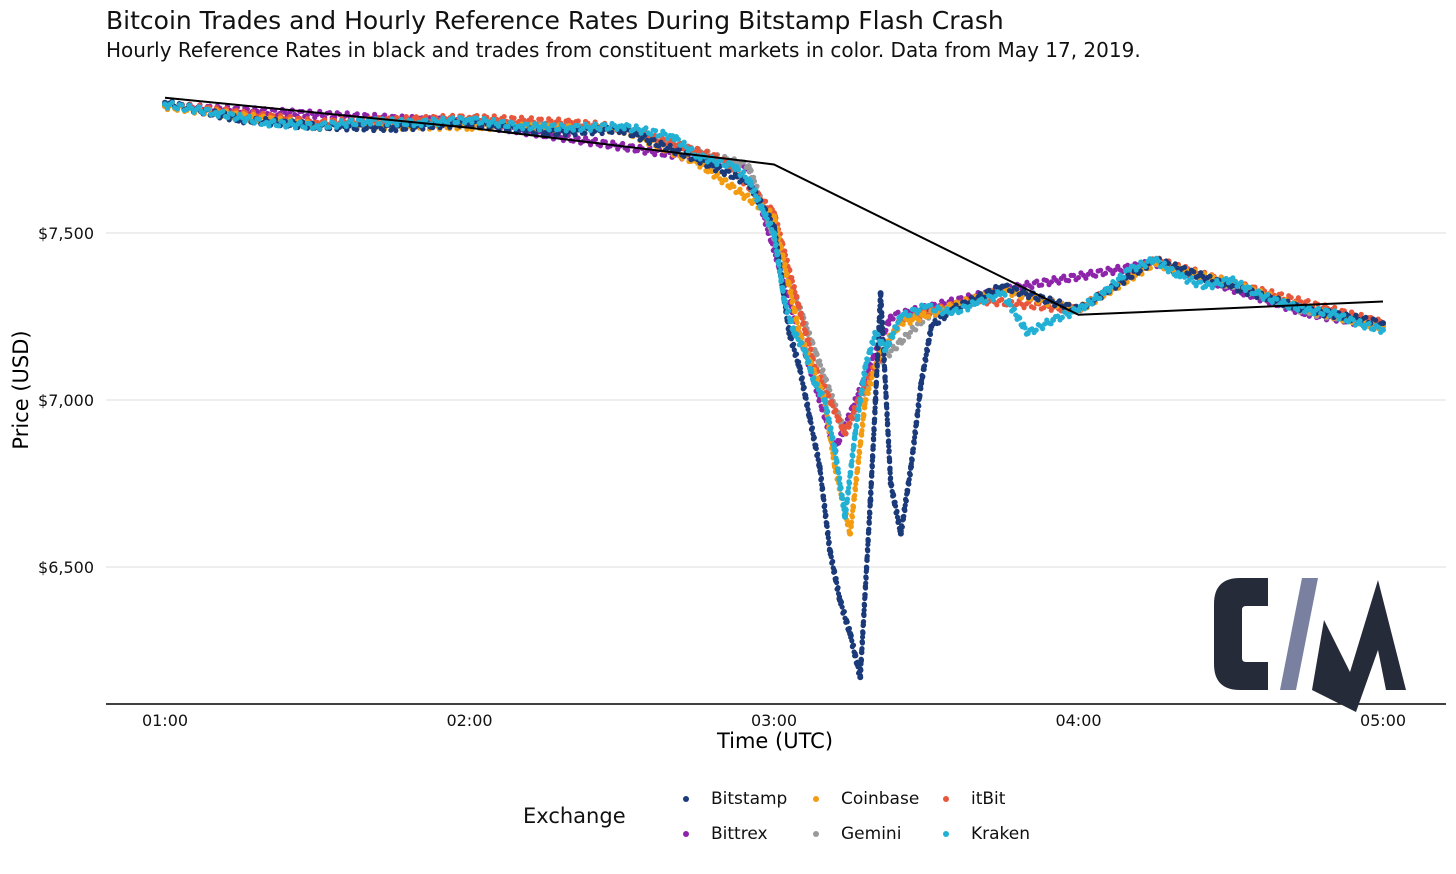 The width and height of the screenshot is (1456, 874). I want to click on cm-logo-m-shape, so click(1359, 646).